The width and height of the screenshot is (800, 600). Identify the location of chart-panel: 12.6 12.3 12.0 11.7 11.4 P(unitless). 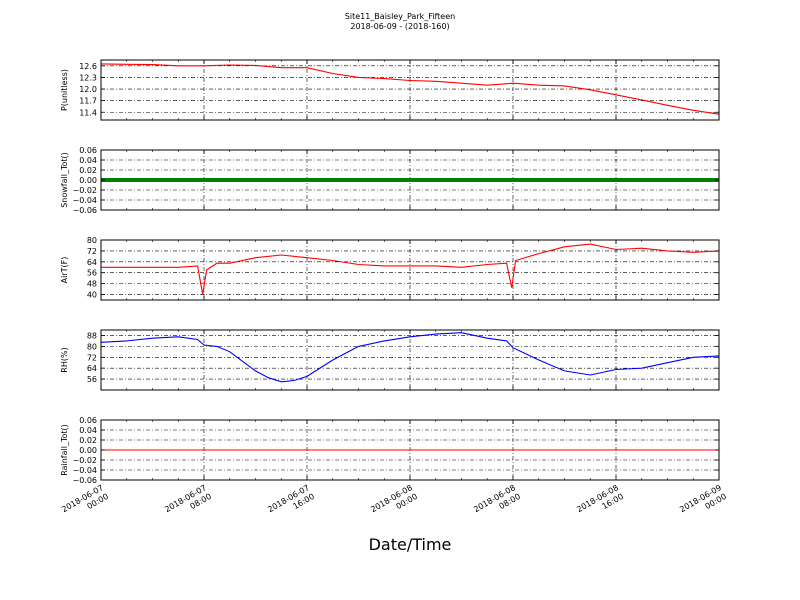
(390, 90).